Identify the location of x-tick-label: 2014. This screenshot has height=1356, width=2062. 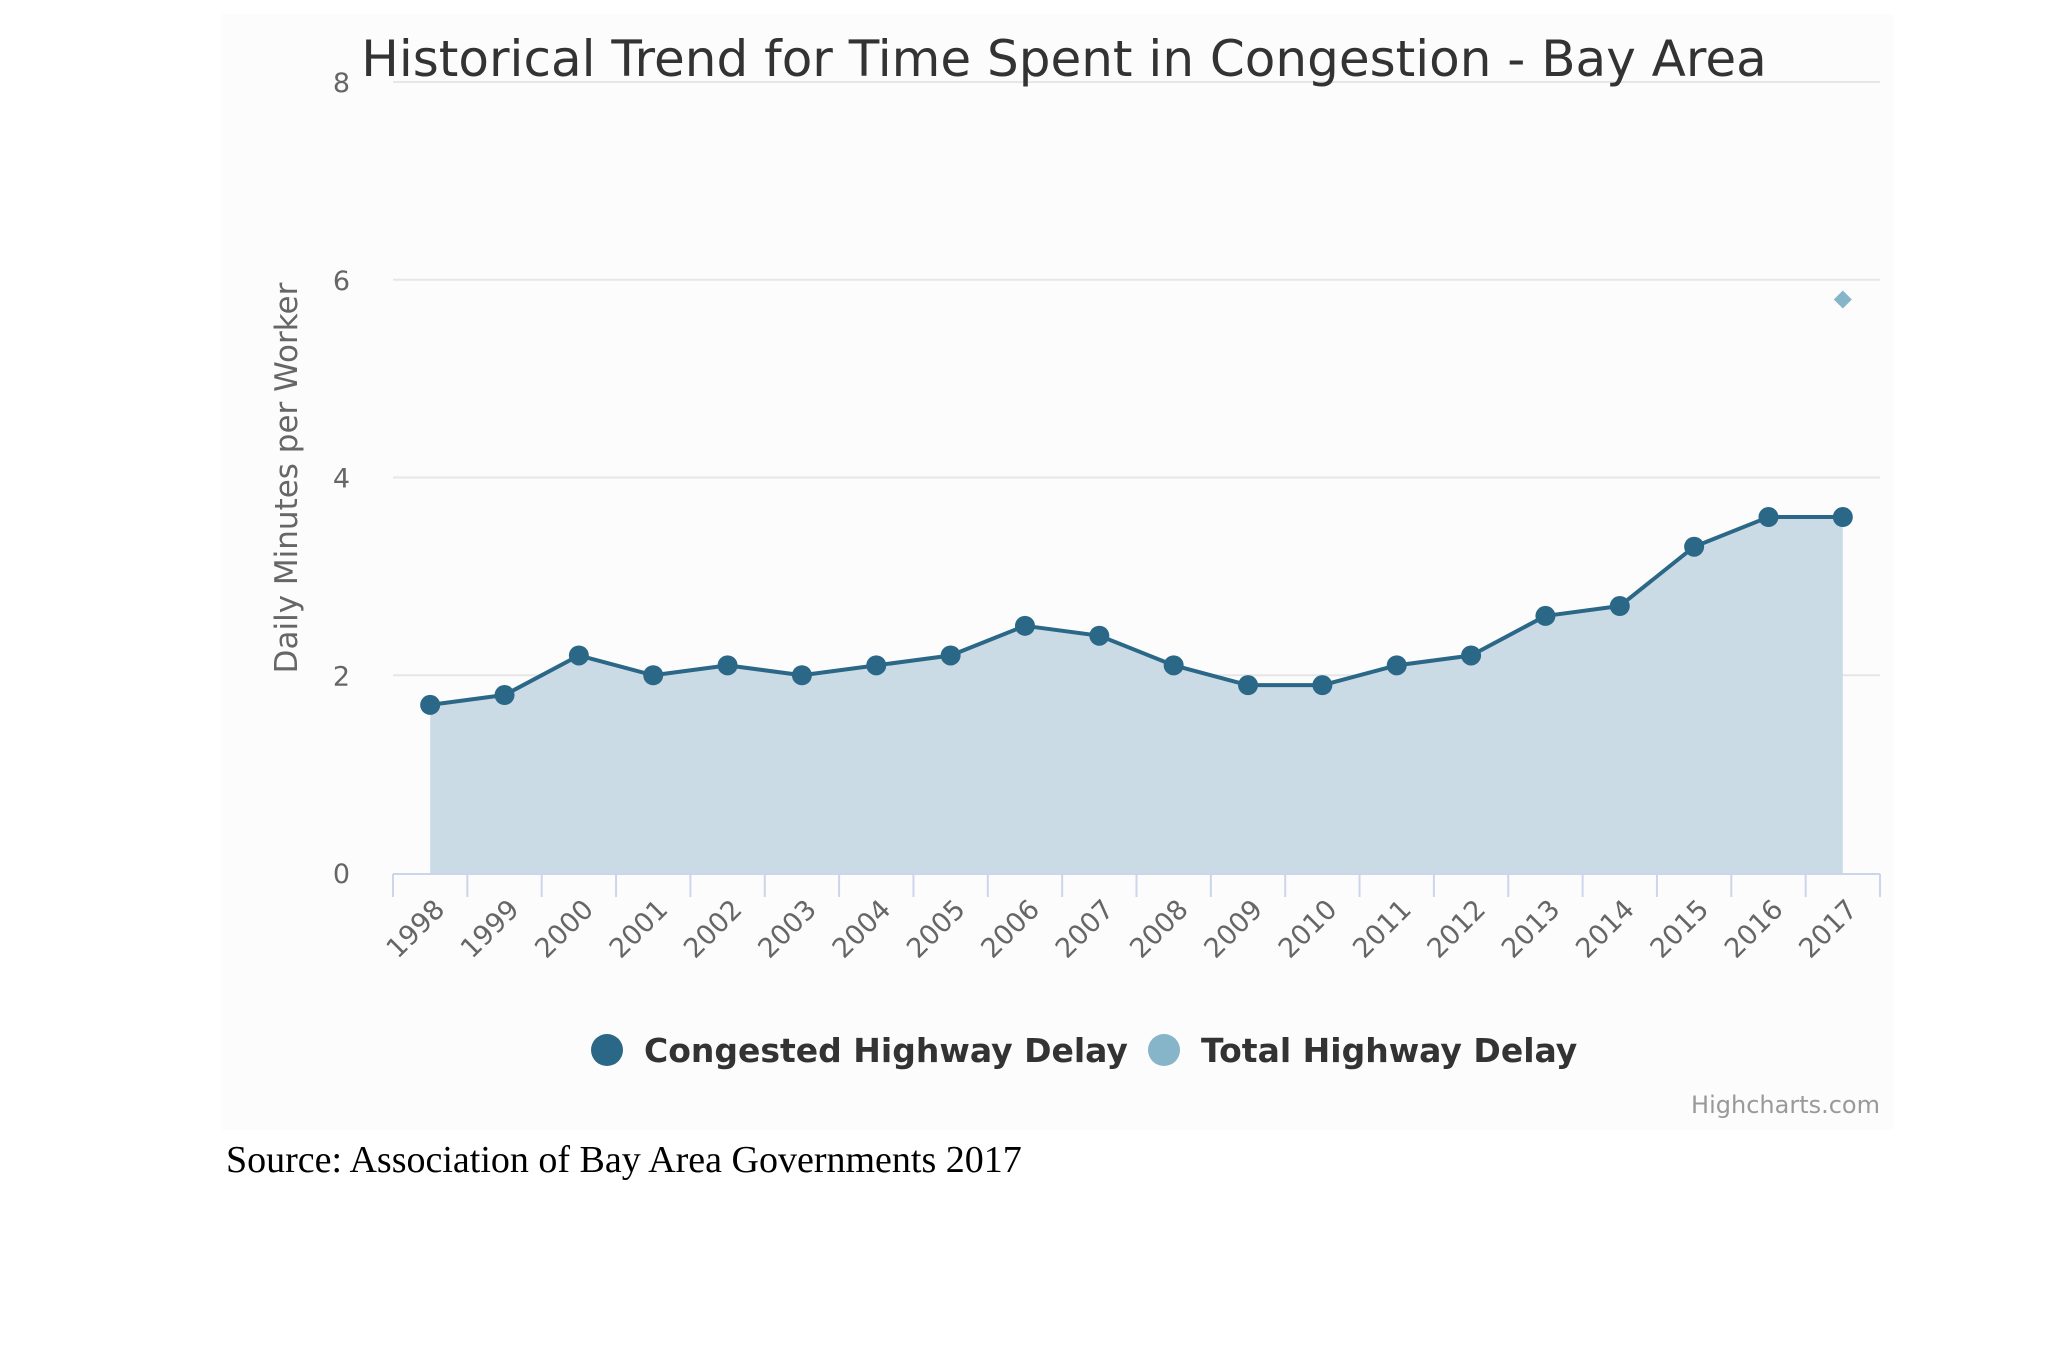
(1605, 929).